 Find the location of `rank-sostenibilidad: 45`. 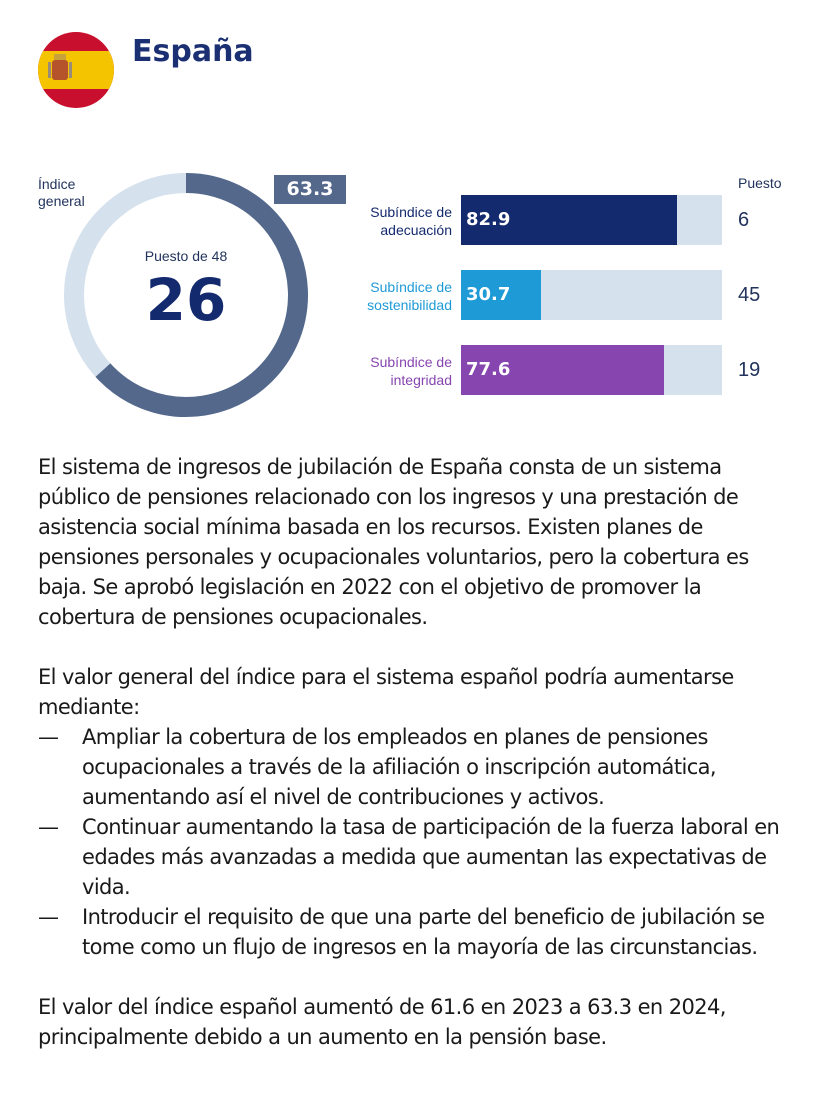

rank-sostenibilidad: 45 is located at coordinates (749, 295).